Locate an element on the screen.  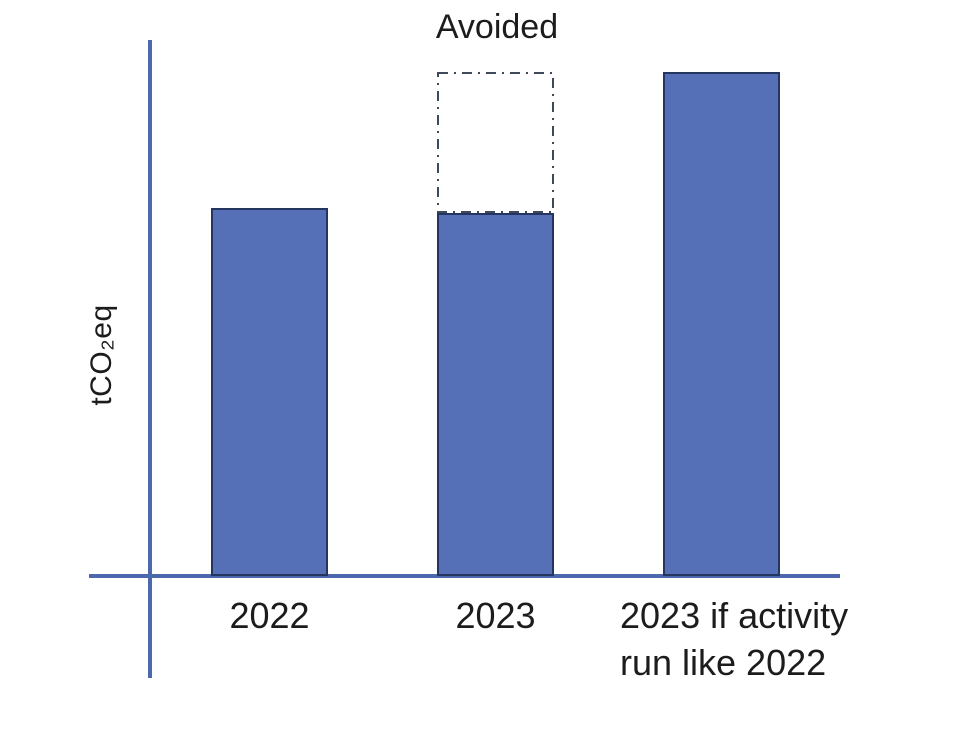
x-tick-label-2023: 2023 is located at coordinates (495, 615).